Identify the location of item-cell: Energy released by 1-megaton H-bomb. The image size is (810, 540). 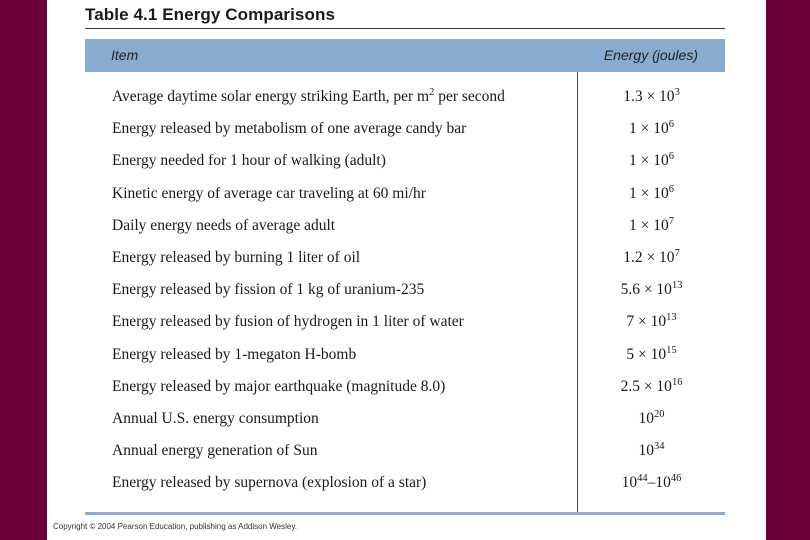
(234, 354).